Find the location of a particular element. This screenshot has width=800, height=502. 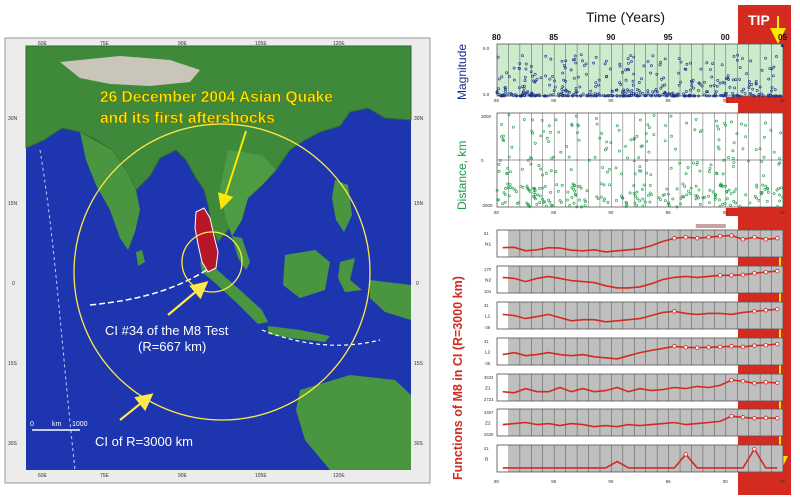

function-y-bottom: 2723 is located at coordinates (489, 399).